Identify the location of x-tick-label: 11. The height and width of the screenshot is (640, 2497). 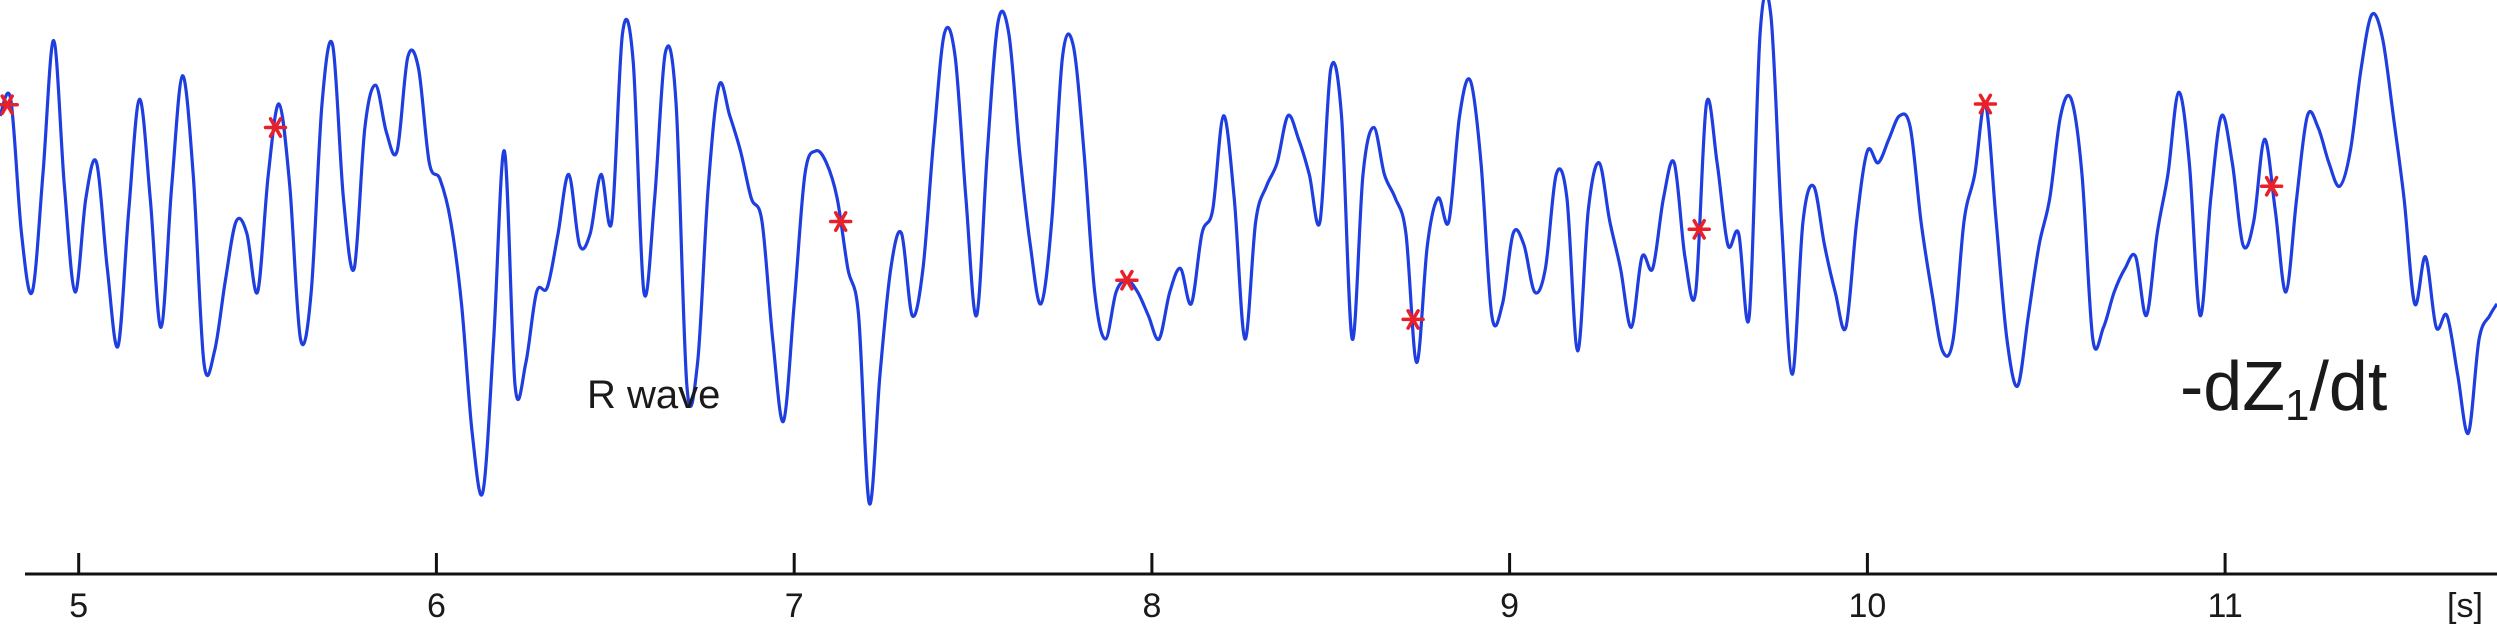
(2224, 606).